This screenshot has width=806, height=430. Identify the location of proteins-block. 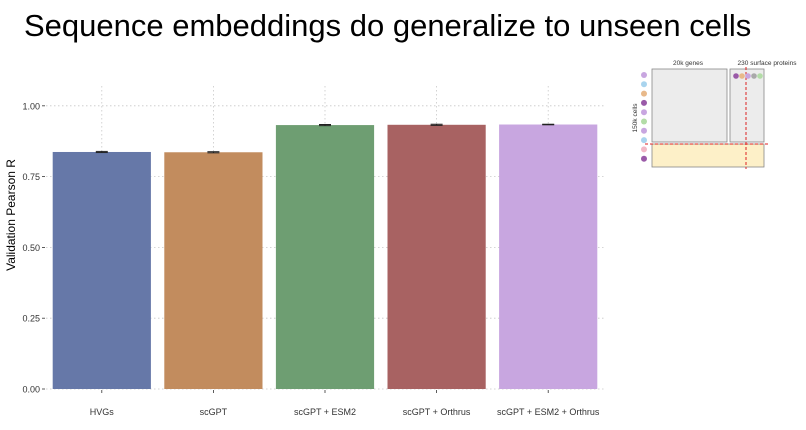
(747, 105).